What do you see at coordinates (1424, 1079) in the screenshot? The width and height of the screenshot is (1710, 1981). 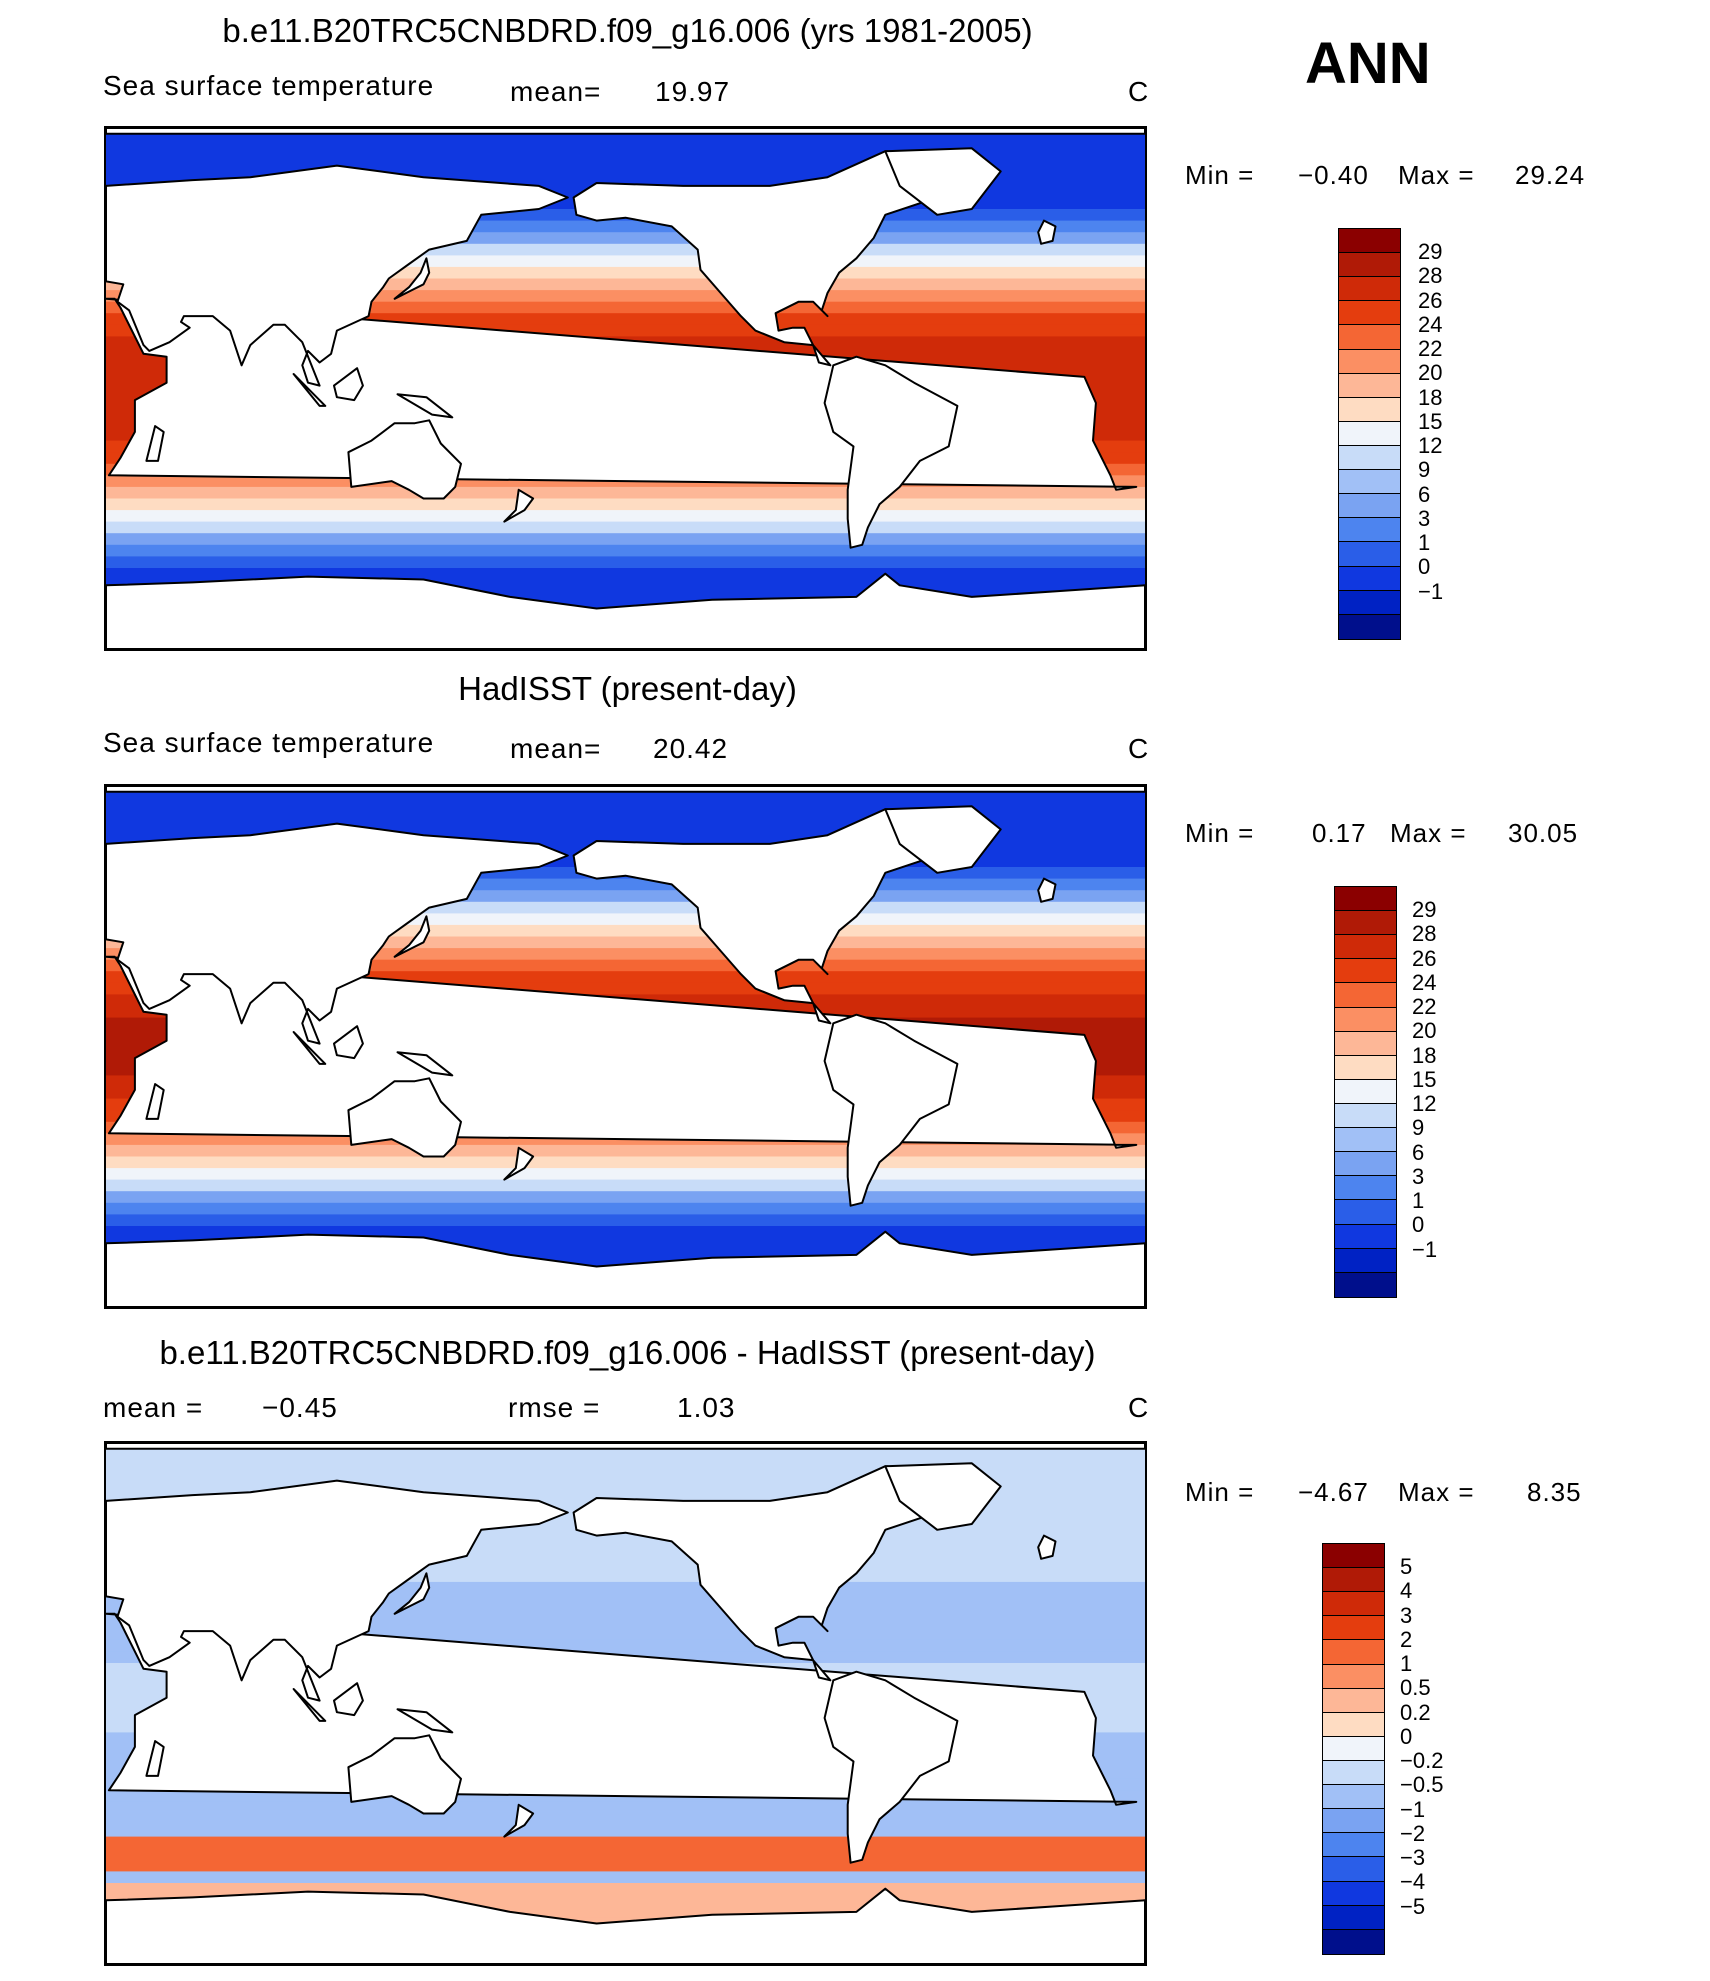 I see `colorbar-tick-label: 15` at bounding box center [1424, 1079].